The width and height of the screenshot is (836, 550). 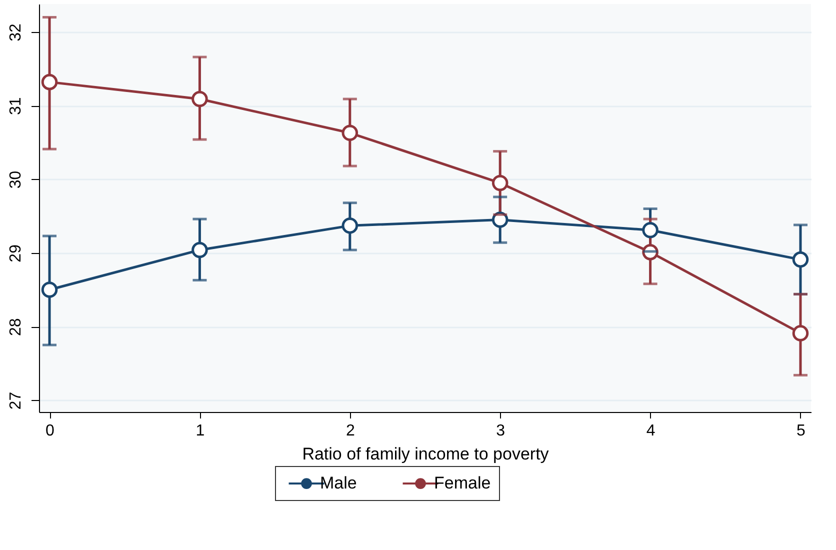 What do you see at coordinates (16, 32) in the screenshot?
I see `y-tick-label: 32` at bounding box center [16, 32].